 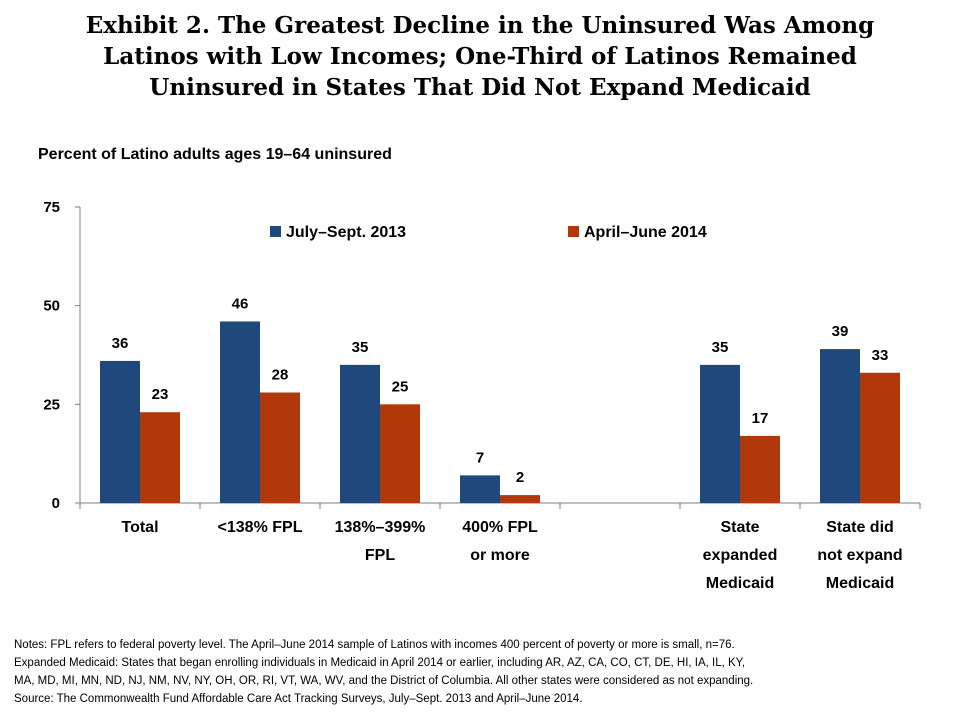 What do you see at coordinates (51, 207) in the screenshot?
I see `y-tick-label: 75` at bounding box center [51, 207].